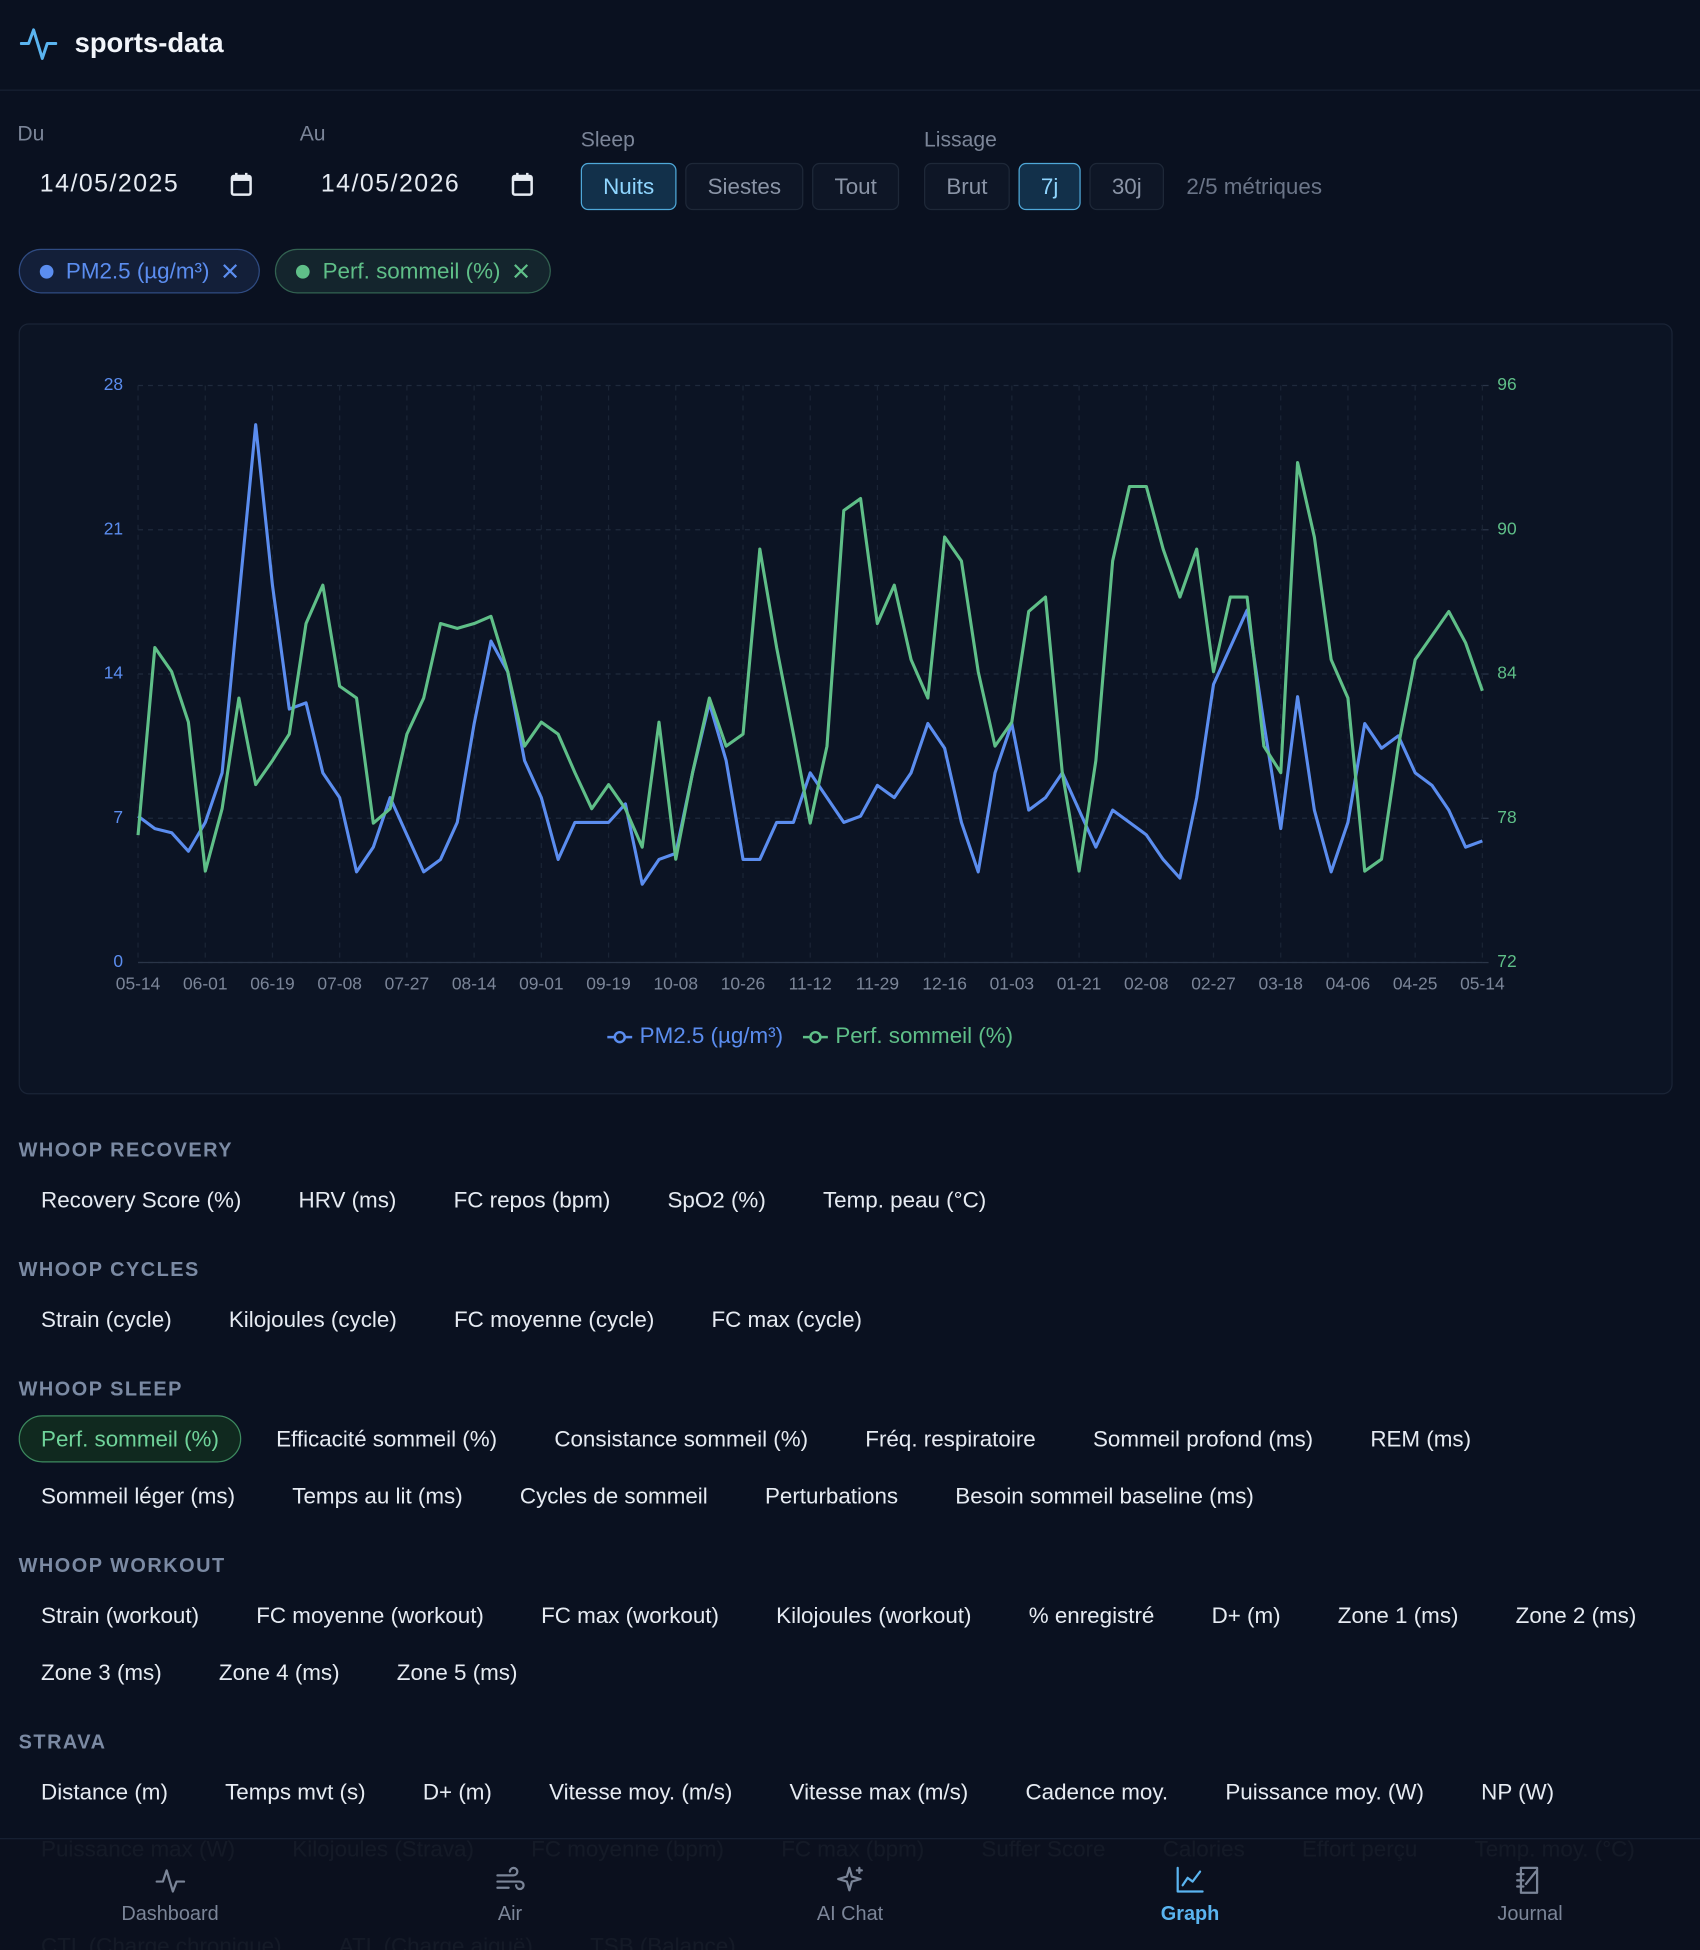 This screenshot has height=1950, width=1700. I want to click on metric-toggle: Vitesse moy. (m/s), so click(641, 1792).